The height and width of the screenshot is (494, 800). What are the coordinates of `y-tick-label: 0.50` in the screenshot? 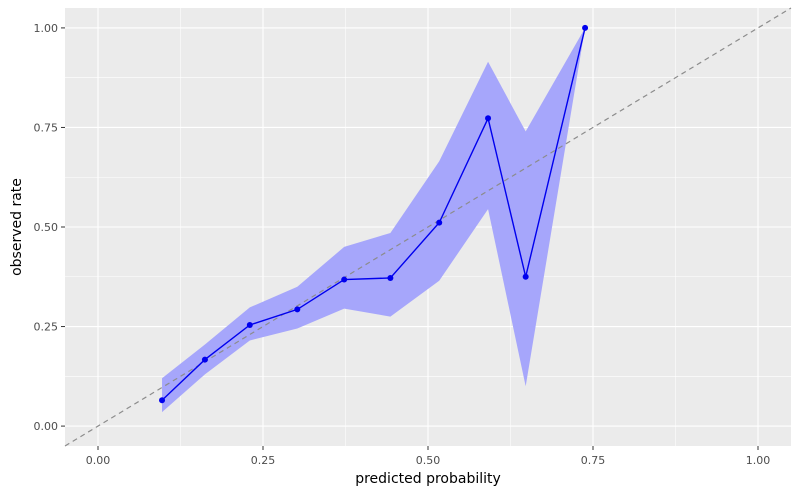 It's located at (46, 227).